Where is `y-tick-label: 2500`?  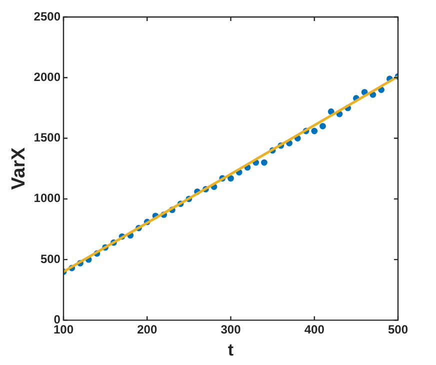
y-tick-label: 2500 is located at coordinates (47, 16).